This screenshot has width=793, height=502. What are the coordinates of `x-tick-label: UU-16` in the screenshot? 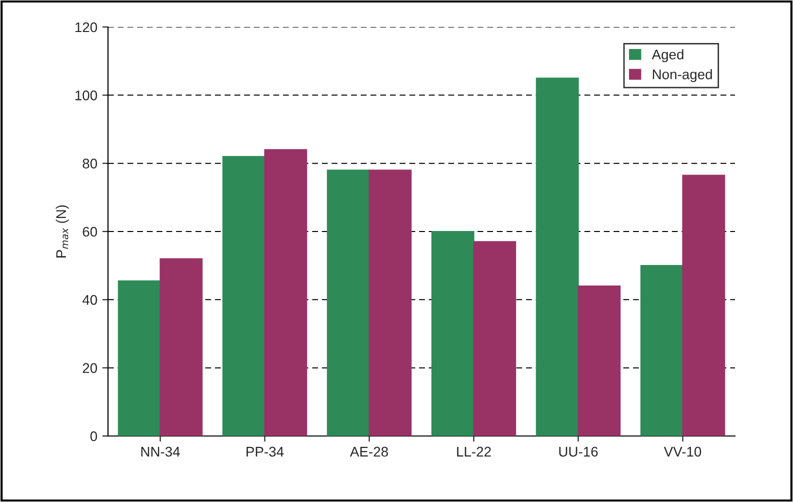 It's located at (578, 451).